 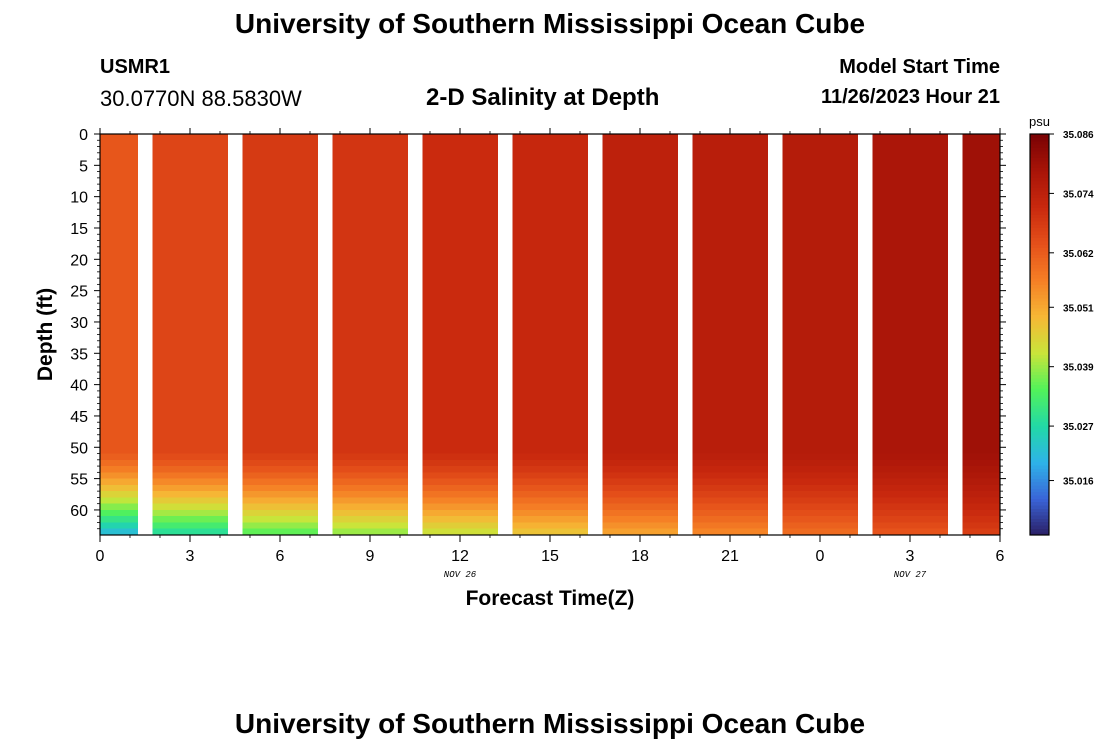 I want to click on colorbar-tick-label: 35.074, so click(x=1078, y=194).